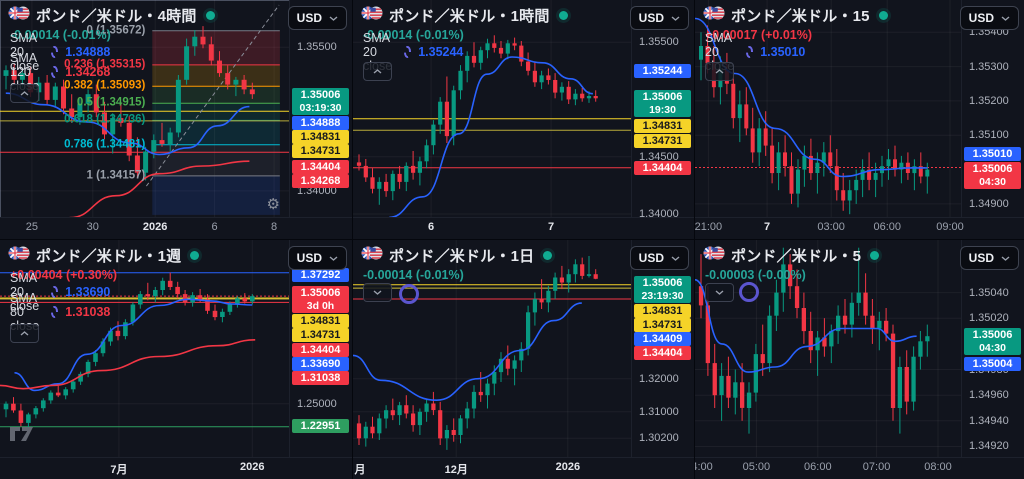 The height and width of the screenshot is (479, 1024). What do you see at coordinates (176, 228) in the screenshot?
I see `time-axis: 25 30 2026 6 8` at bounding box center [176, 228].